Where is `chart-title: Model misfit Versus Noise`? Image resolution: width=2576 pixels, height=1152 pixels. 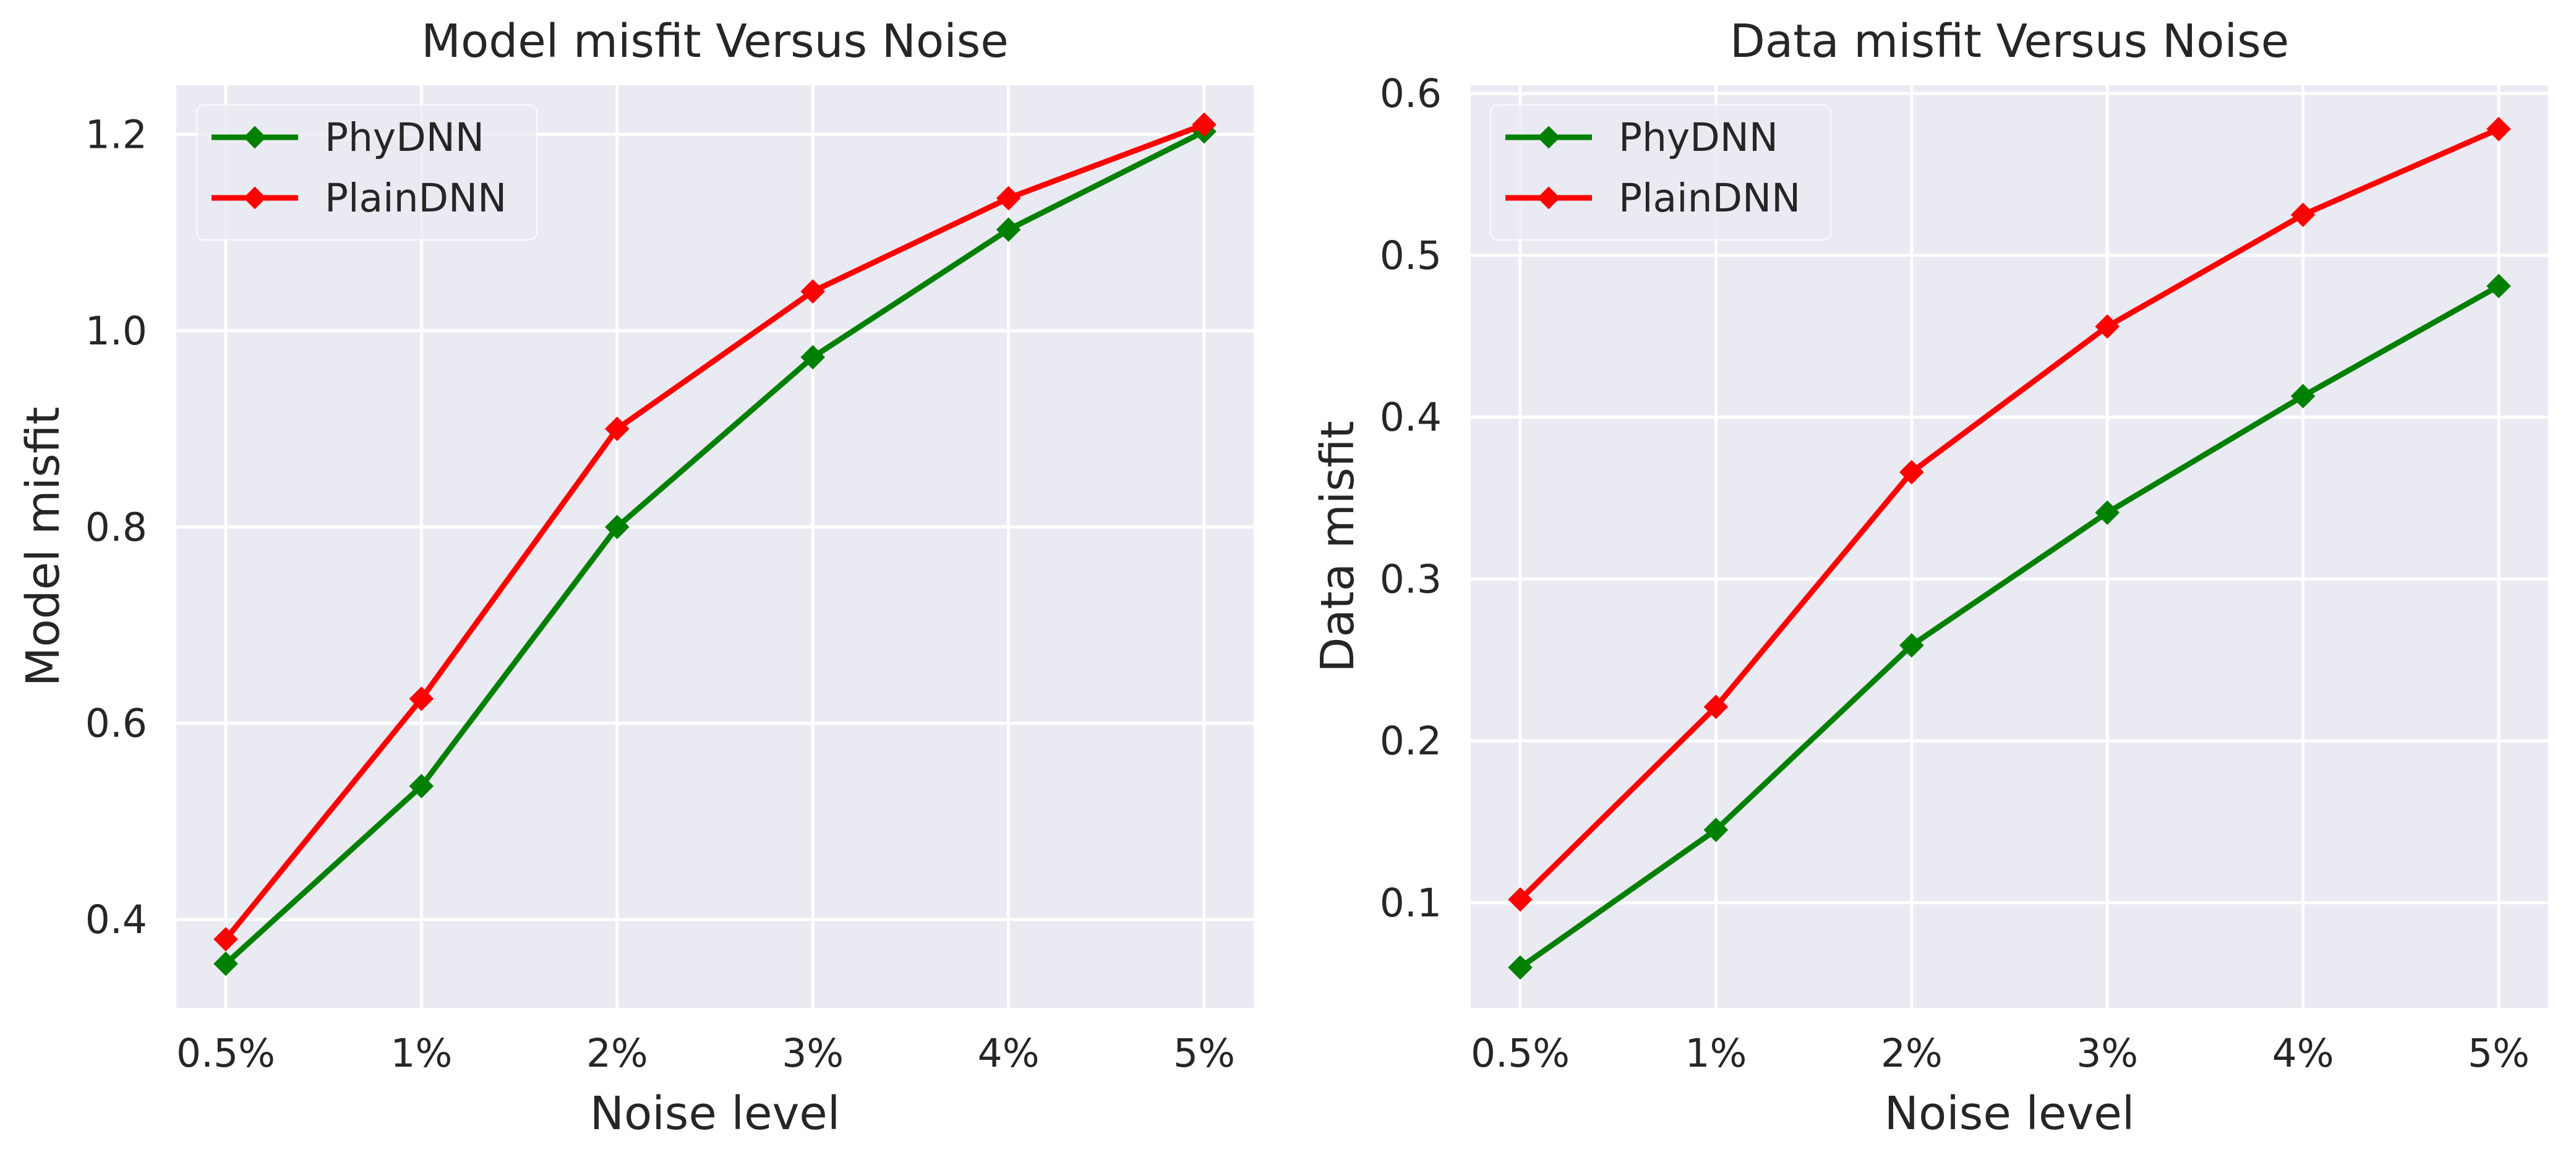
chart-title: Model misfit Versus Noise is located at coordinates (715, 41).